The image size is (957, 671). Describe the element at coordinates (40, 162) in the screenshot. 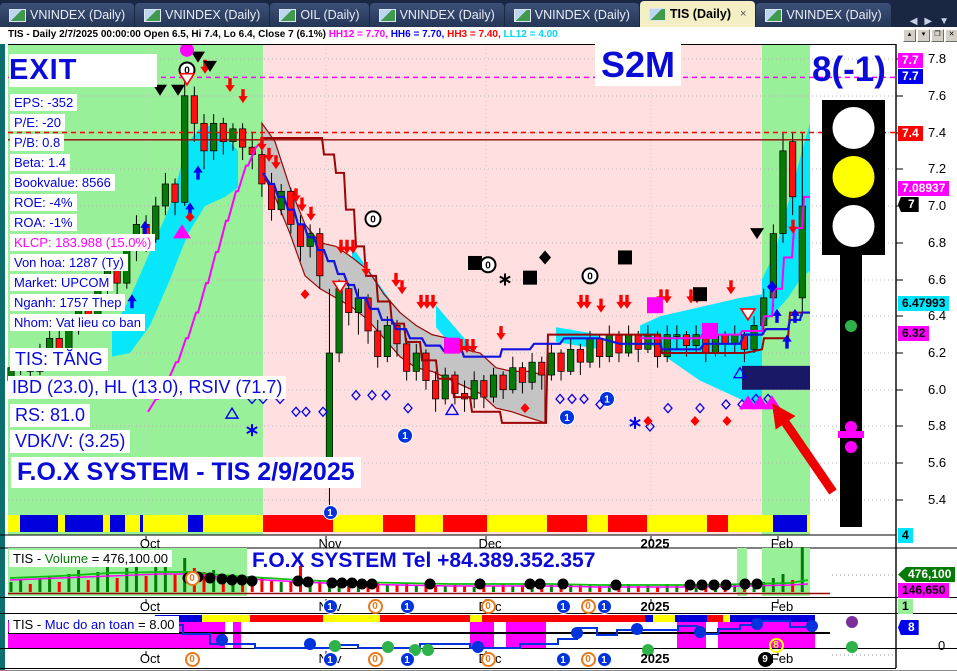

I see `info-label-3: Beta: 1.4` at that location.